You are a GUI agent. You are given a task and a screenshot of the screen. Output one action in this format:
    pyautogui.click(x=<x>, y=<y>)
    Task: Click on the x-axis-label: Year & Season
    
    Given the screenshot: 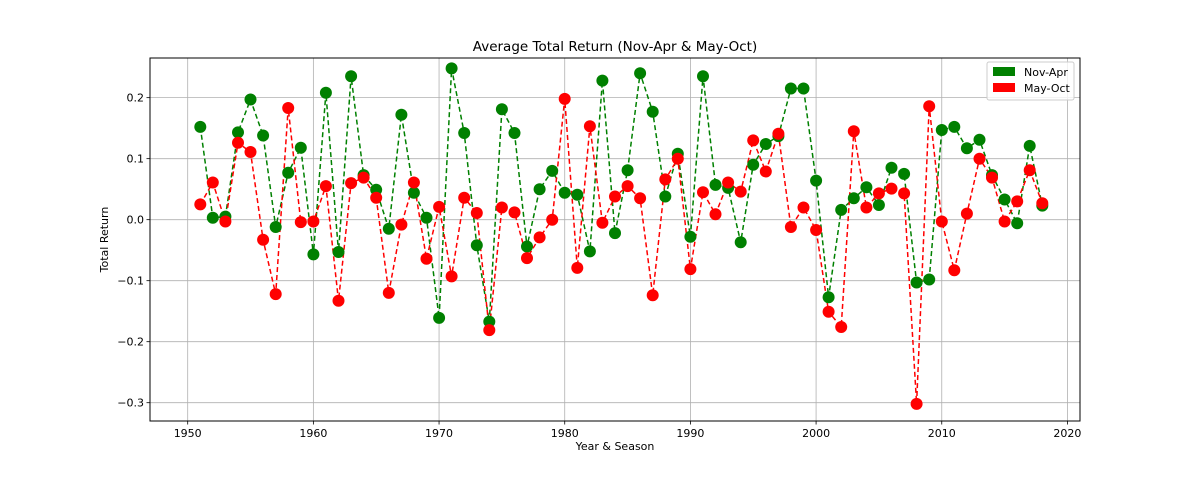 What is the action you would take?
    pyautogui.click(x=615, y=446)
    